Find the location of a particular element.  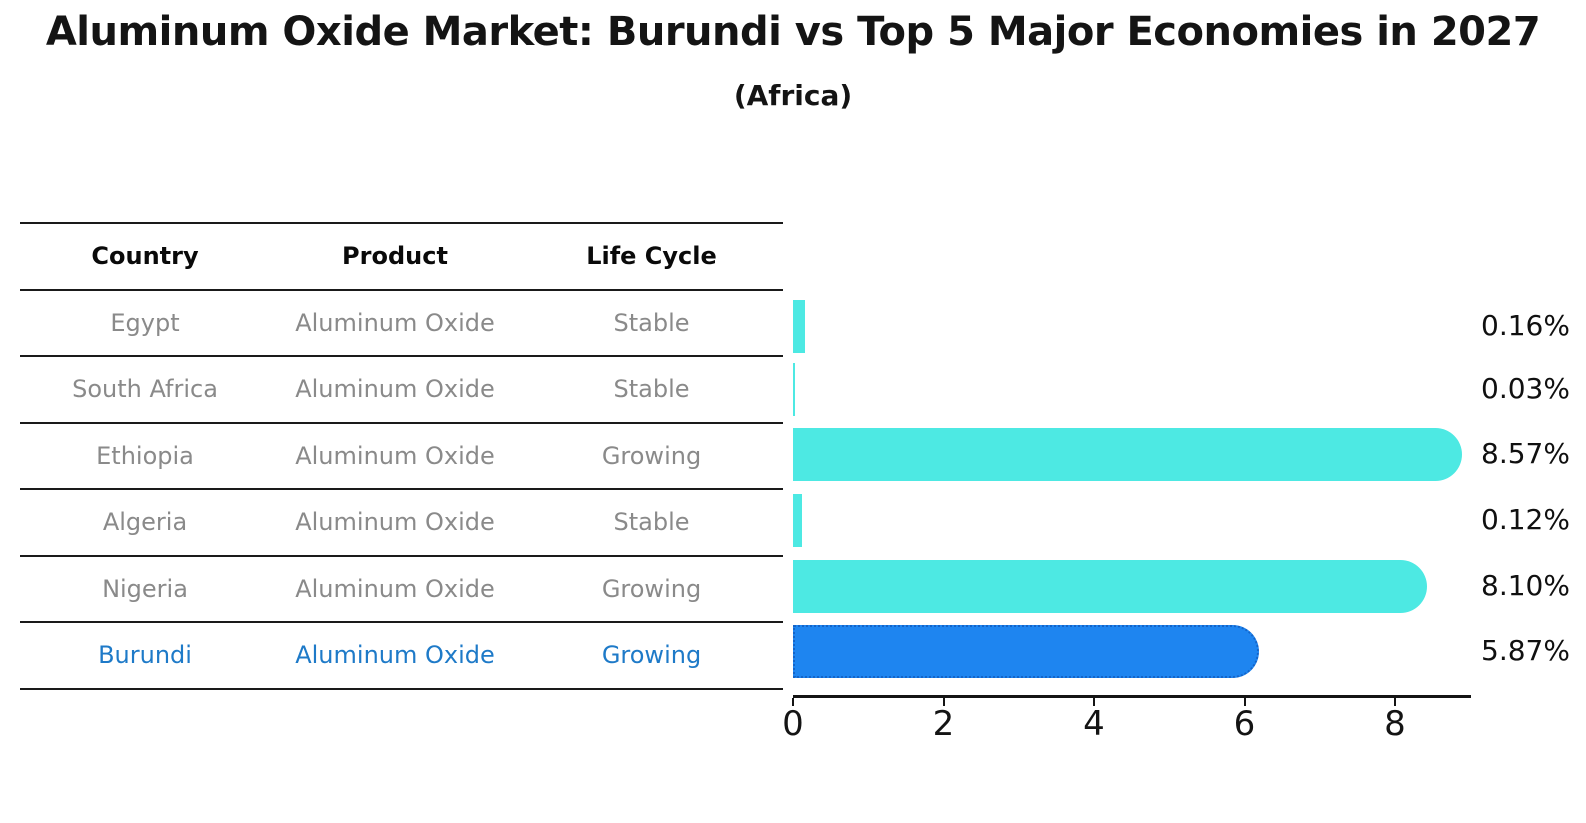

x-tick-label: 4 is located at coordinates (1094, 724).